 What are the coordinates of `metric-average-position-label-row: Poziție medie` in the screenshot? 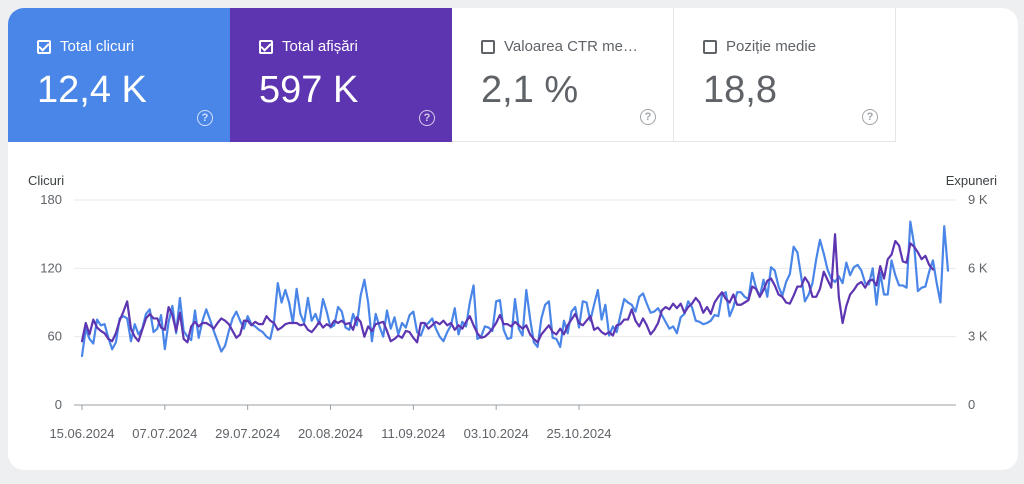 It's located at (759, 46).